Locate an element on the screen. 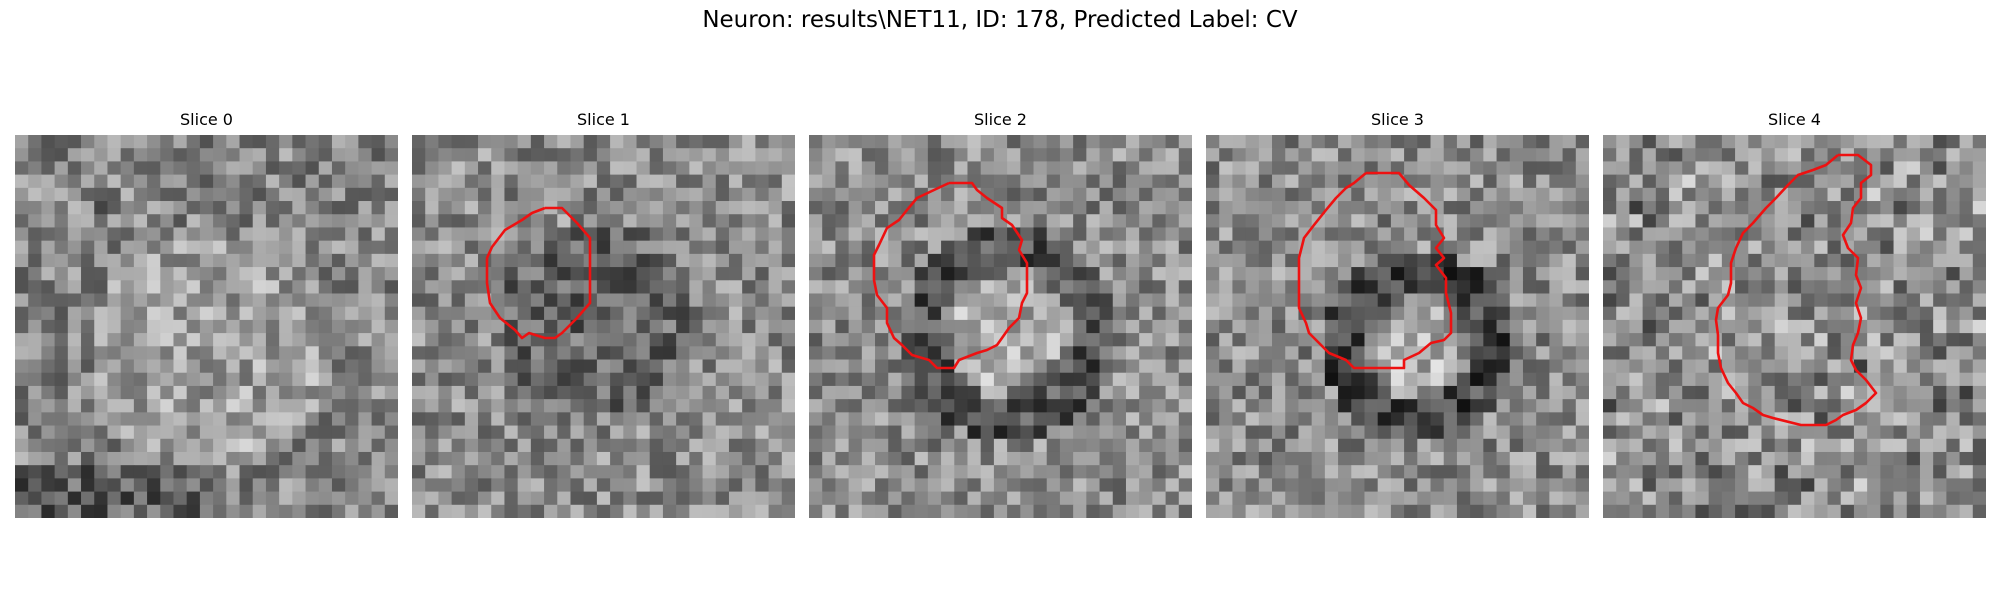  slice-title-4: Slice 4 is located at coordinates (1794, 119).